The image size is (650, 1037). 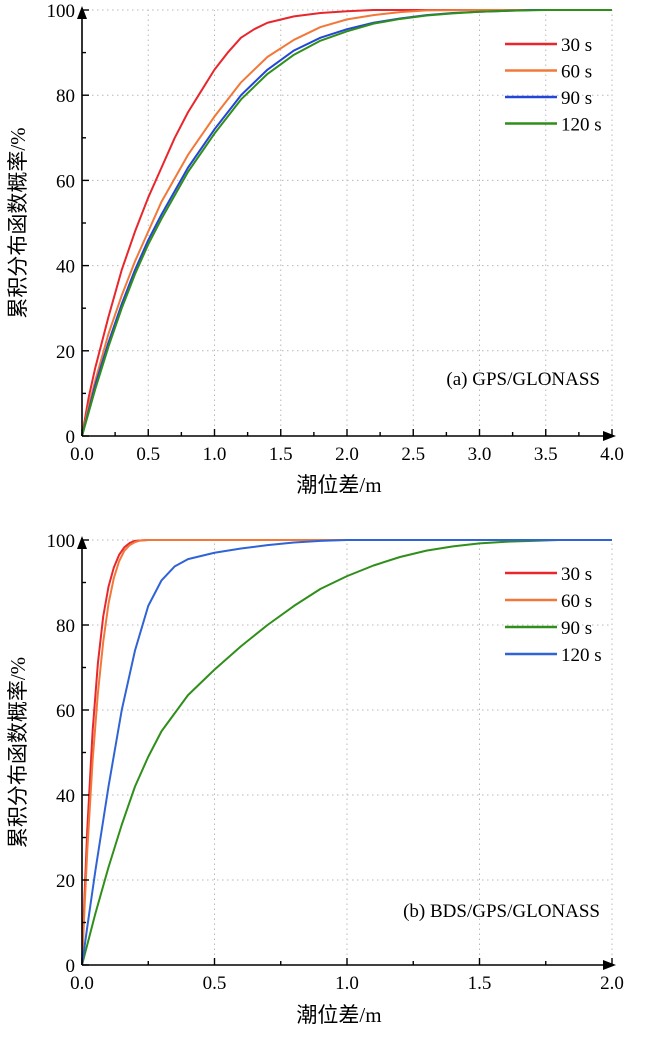 What do you see at coordinates (480, 454) in the screenshot?
I see `x-tick-label: 3.0` at bounding box center [480, 454].